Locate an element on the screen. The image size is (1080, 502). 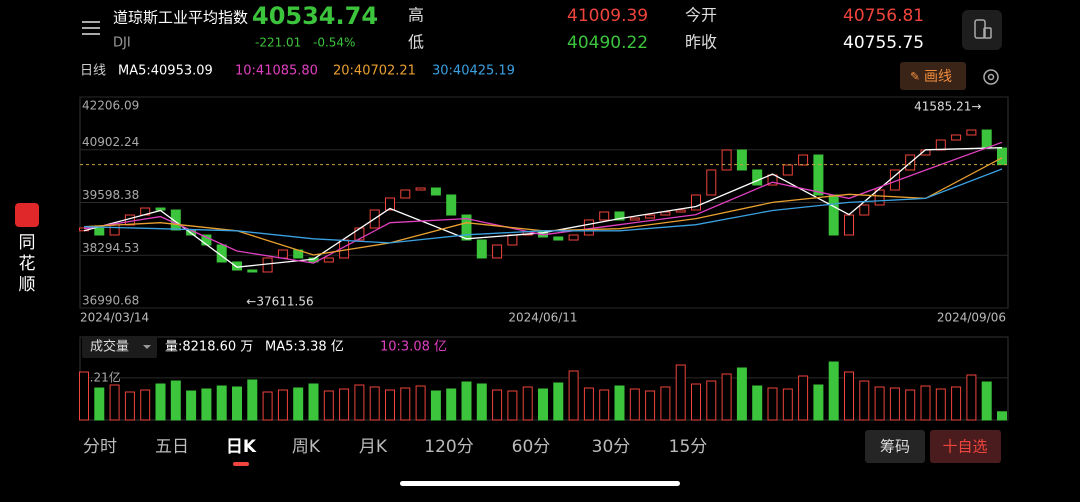
chips-button: 筹码 is located at coordinates (895, 446).